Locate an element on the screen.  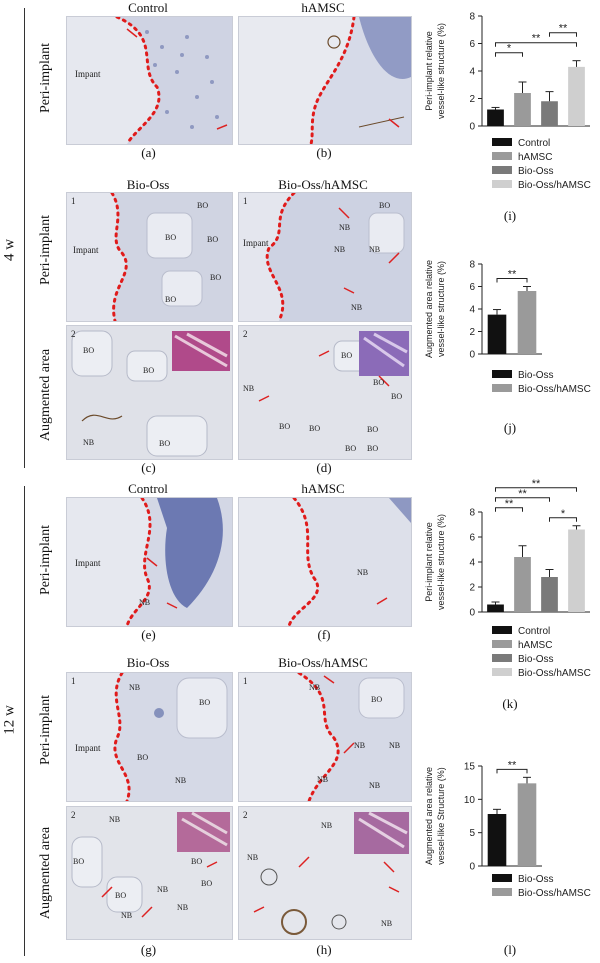
sig-label-k-1: ** is located at coordinates (509, 504).